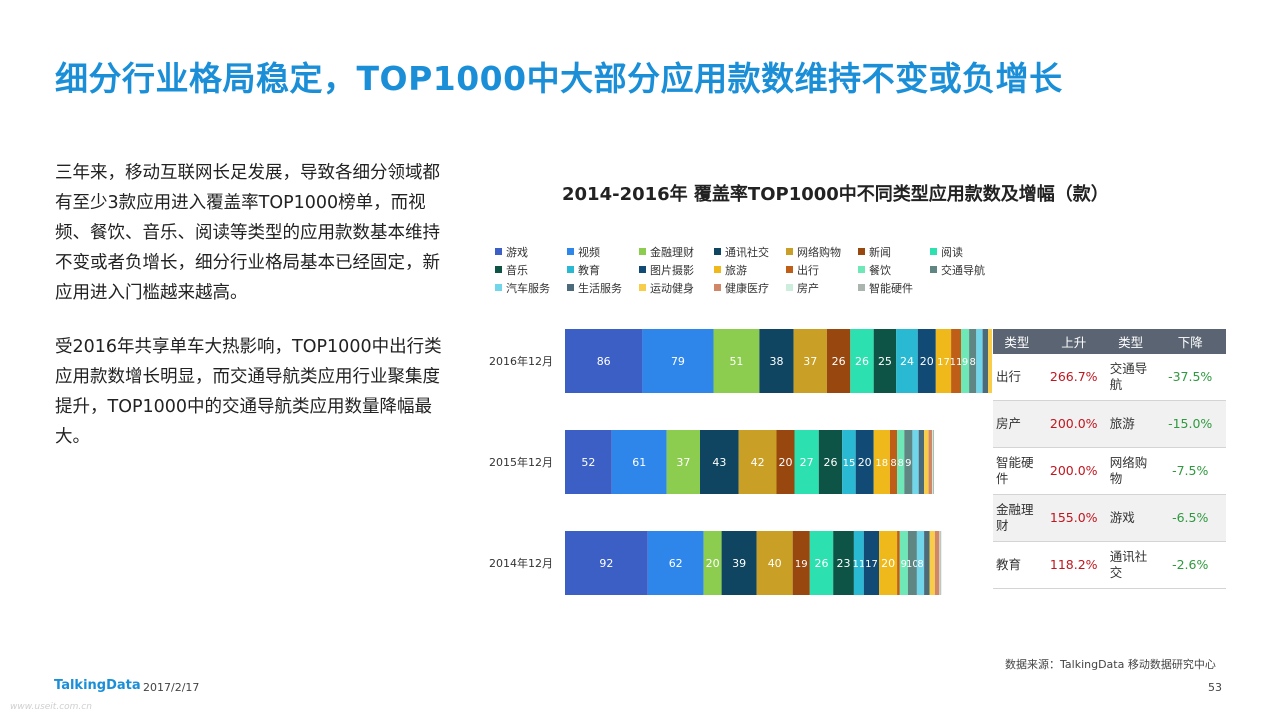  I want to click on legend-label: 教育, so click(589, 270).